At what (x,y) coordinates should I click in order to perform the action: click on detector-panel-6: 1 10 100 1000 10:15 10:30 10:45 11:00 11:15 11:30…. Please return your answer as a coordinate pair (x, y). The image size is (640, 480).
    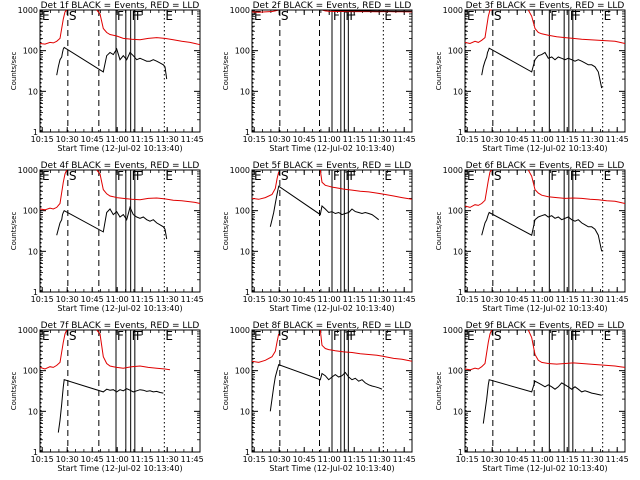
    Looking at the image, I should click on (532, 237).